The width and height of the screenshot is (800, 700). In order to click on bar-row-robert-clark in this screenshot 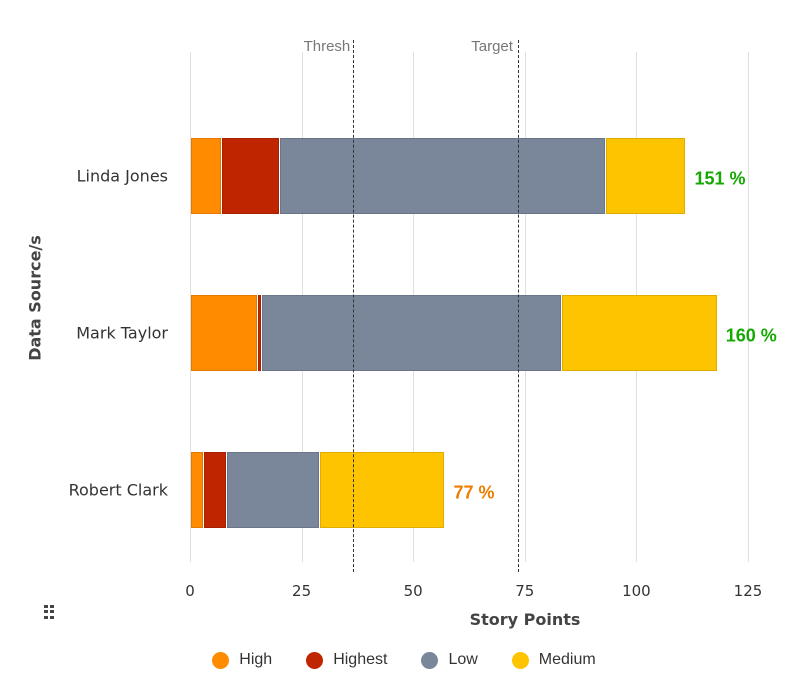, I will do `click(400, 490)`.